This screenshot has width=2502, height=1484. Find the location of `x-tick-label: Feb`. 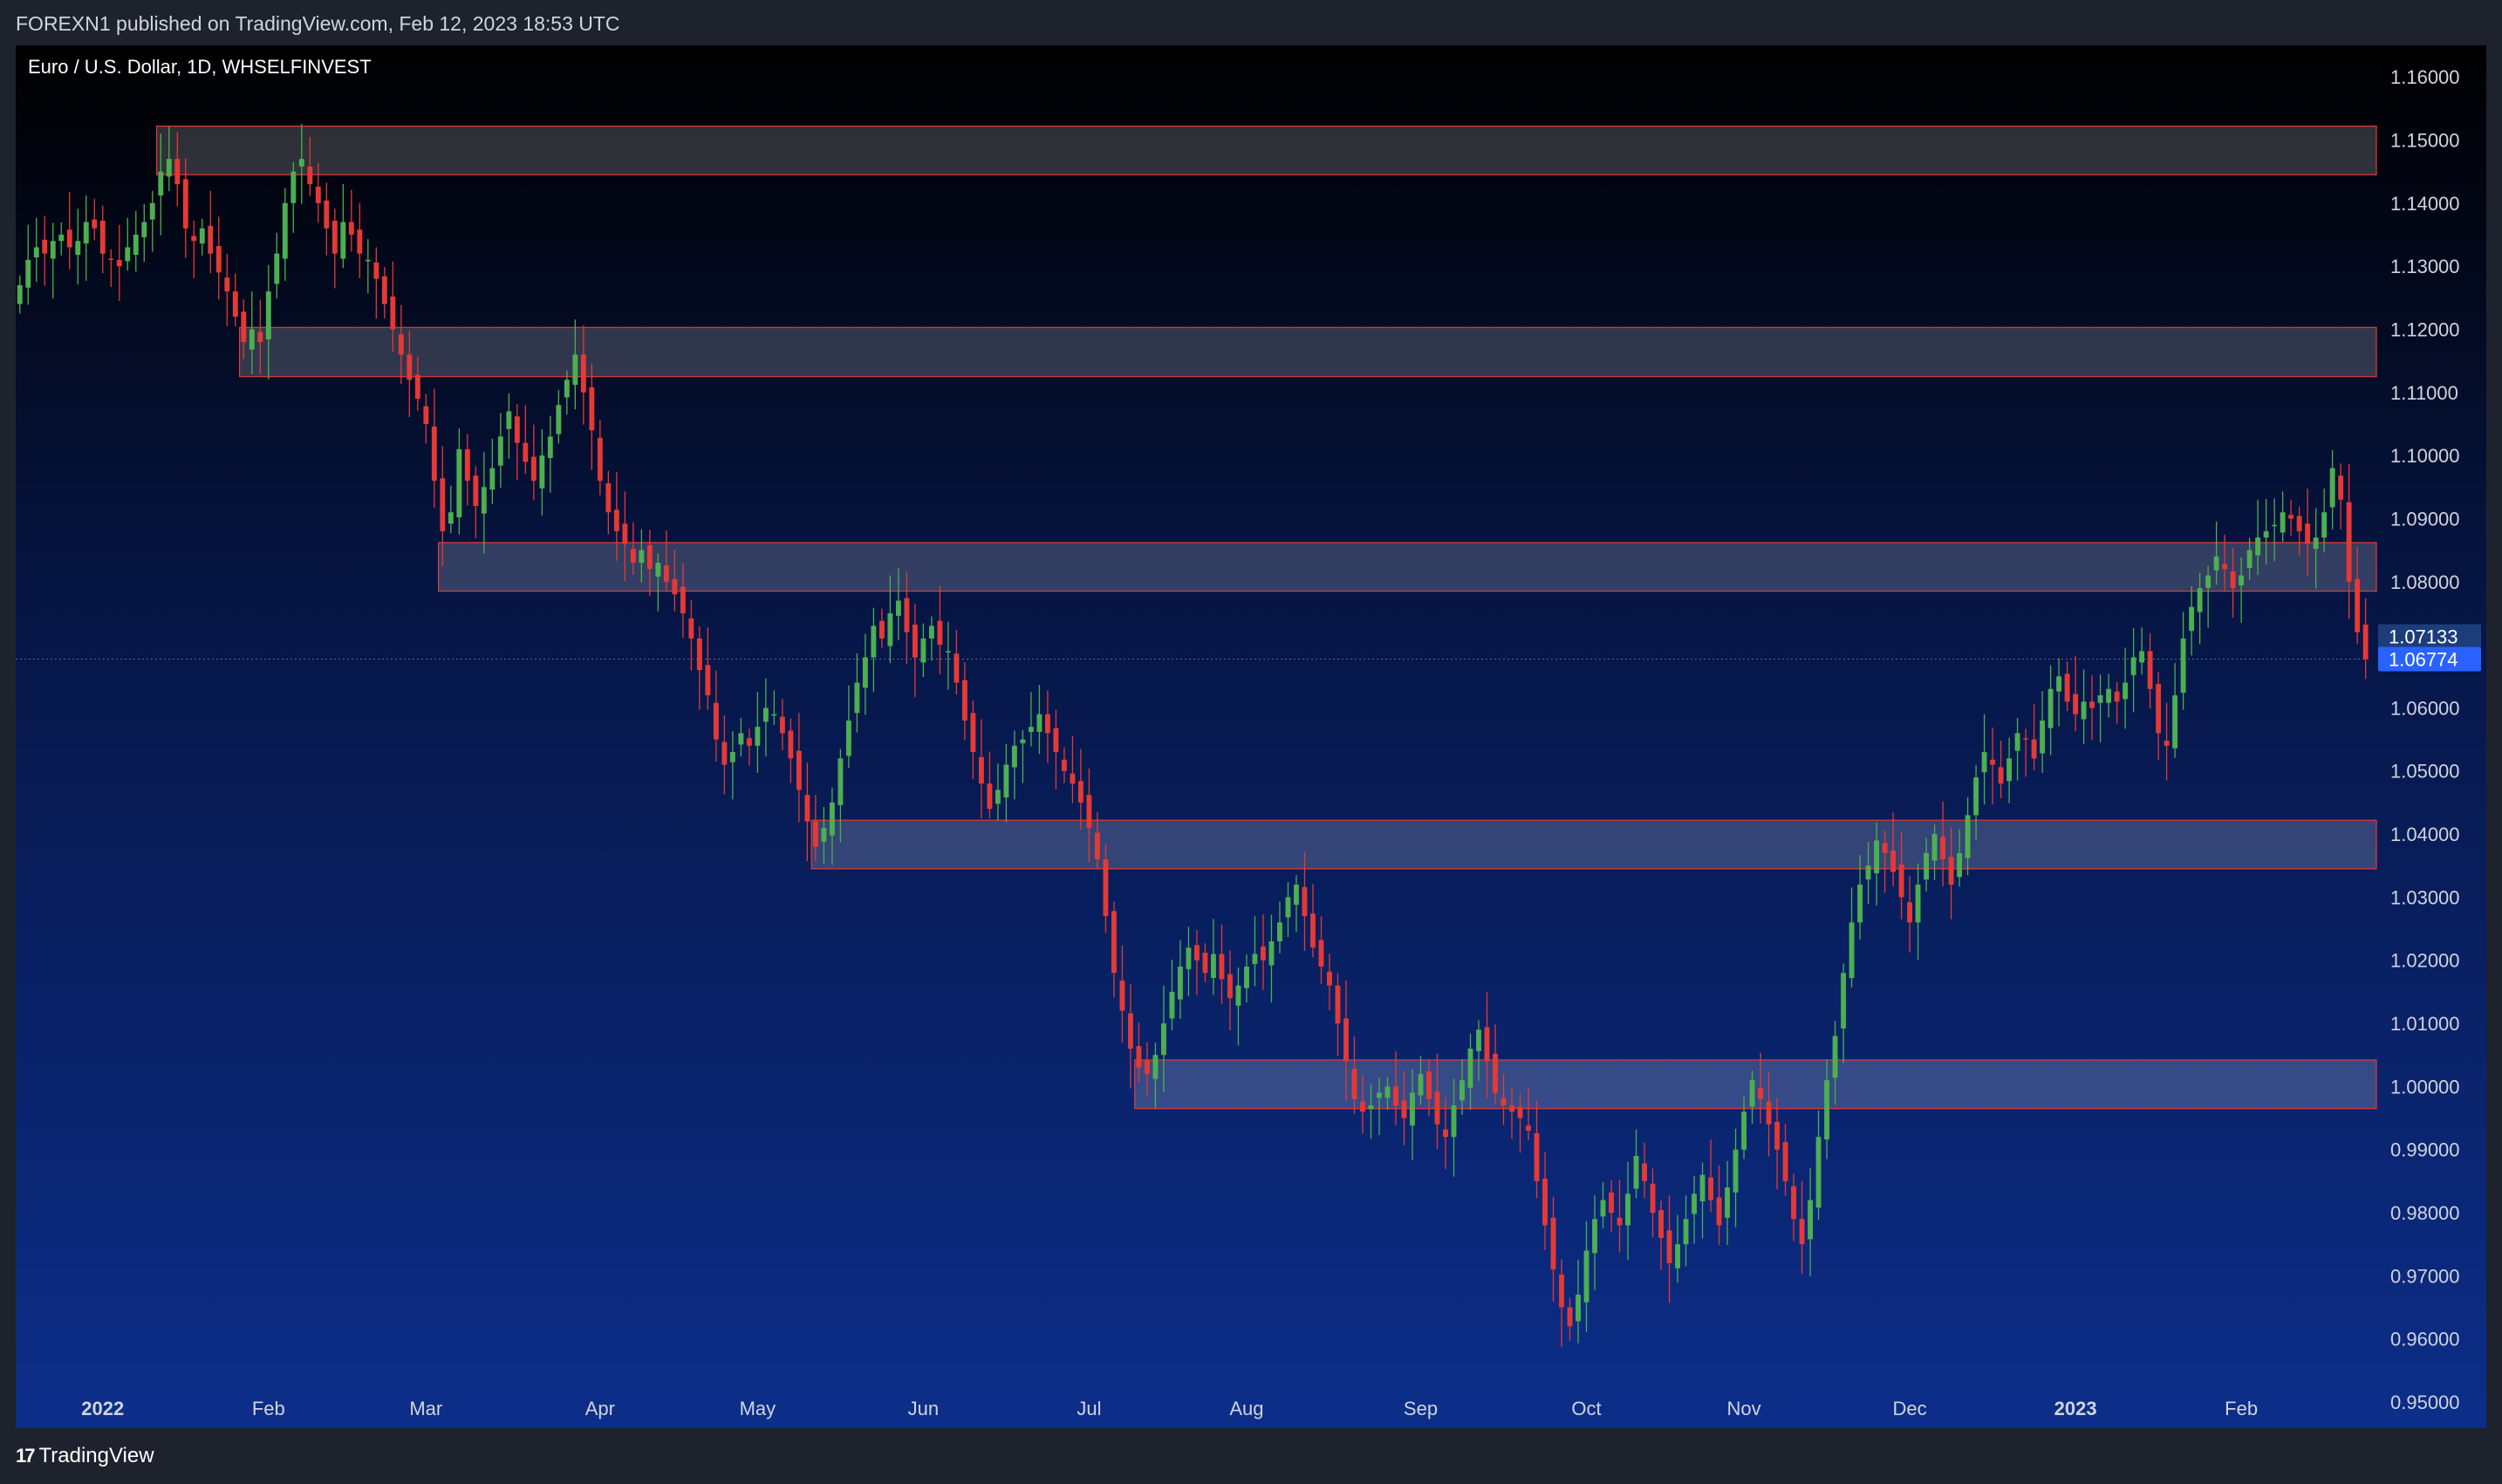

x-tick-label: Feb is located at coordinates (2241, 1408).